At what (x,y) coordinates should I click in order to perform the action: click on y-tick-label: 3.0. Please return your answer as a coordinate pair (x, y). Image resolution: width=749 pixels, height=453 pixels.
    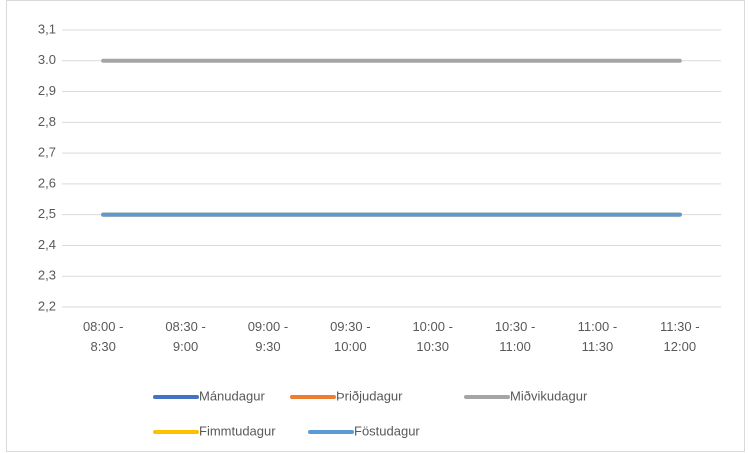
    Looking at the image, I should click on (47, 59).